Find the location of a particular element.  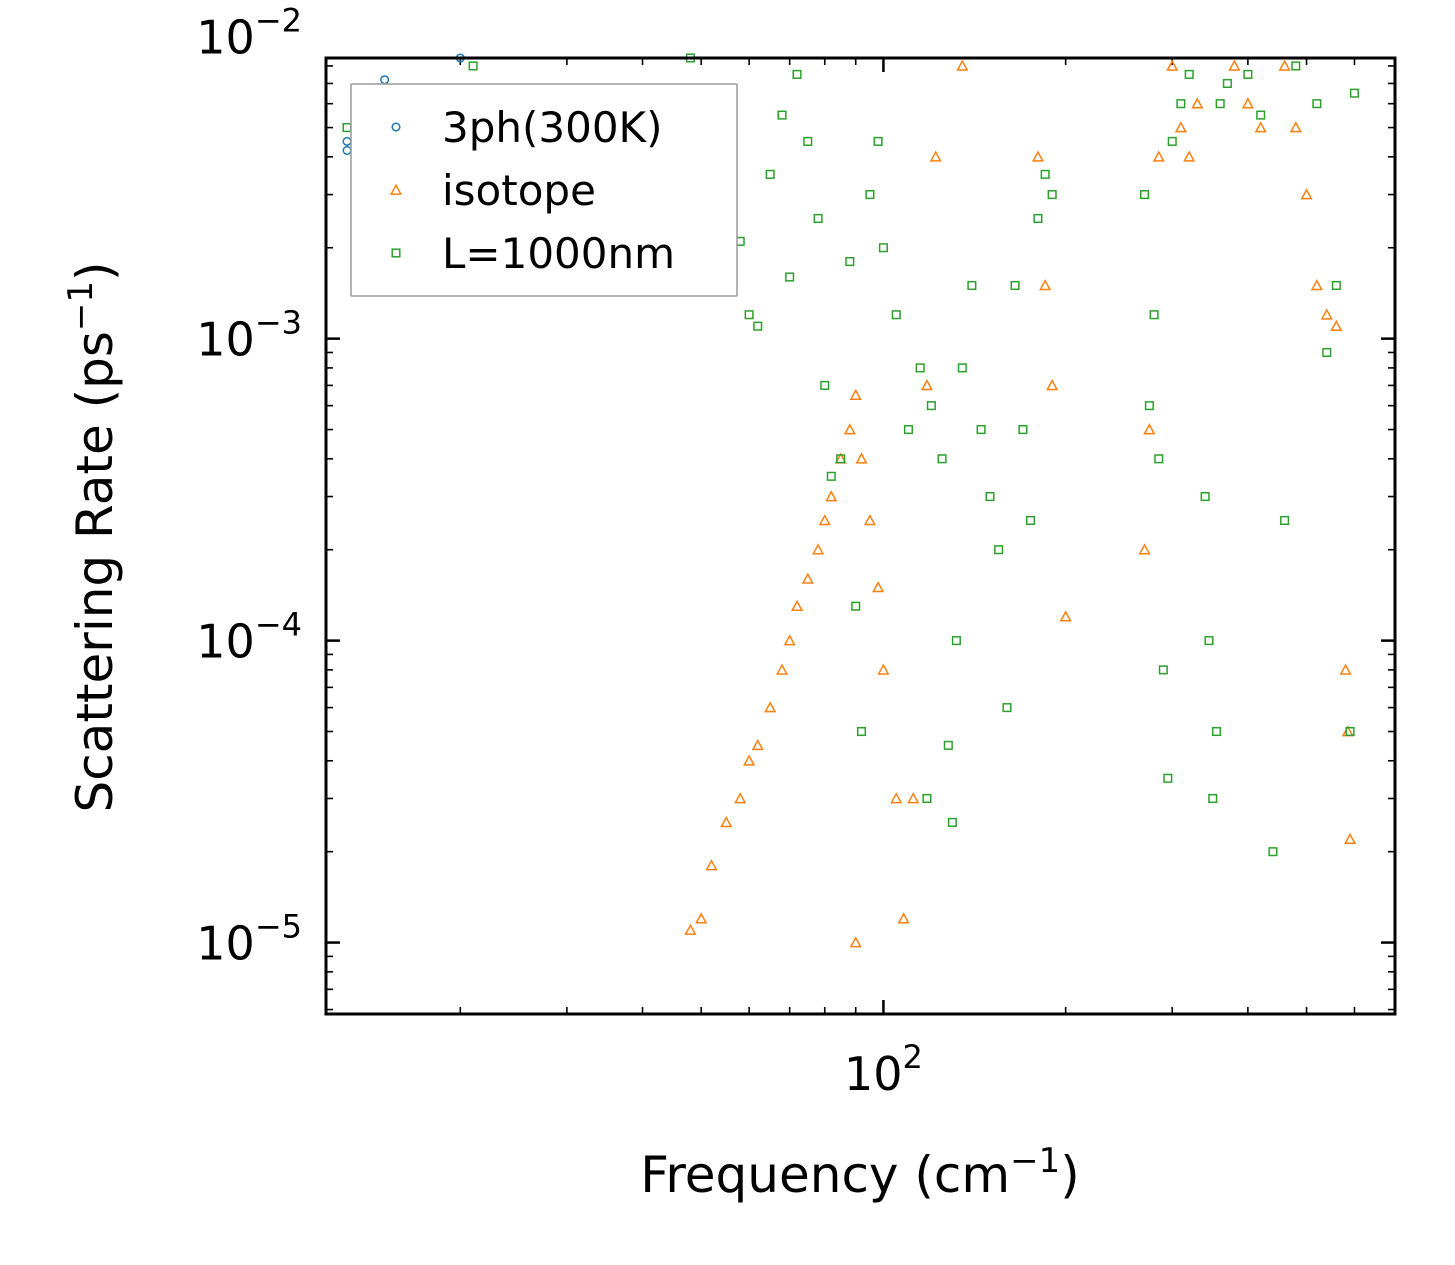

legend-label: isotope is located at coordinates (519, 190).